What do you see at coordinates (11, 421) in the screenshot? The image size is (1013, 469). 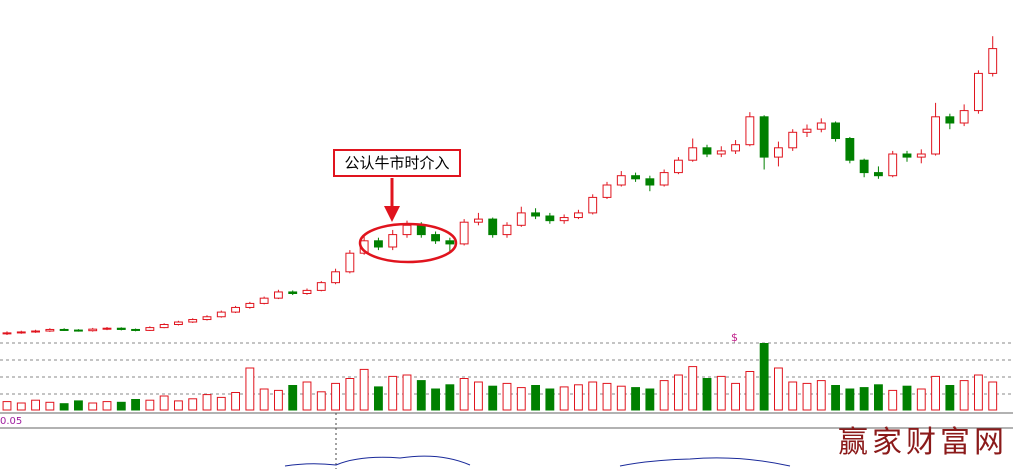 I see `indicator-label: 0.05` at bounding box center [11, 421].